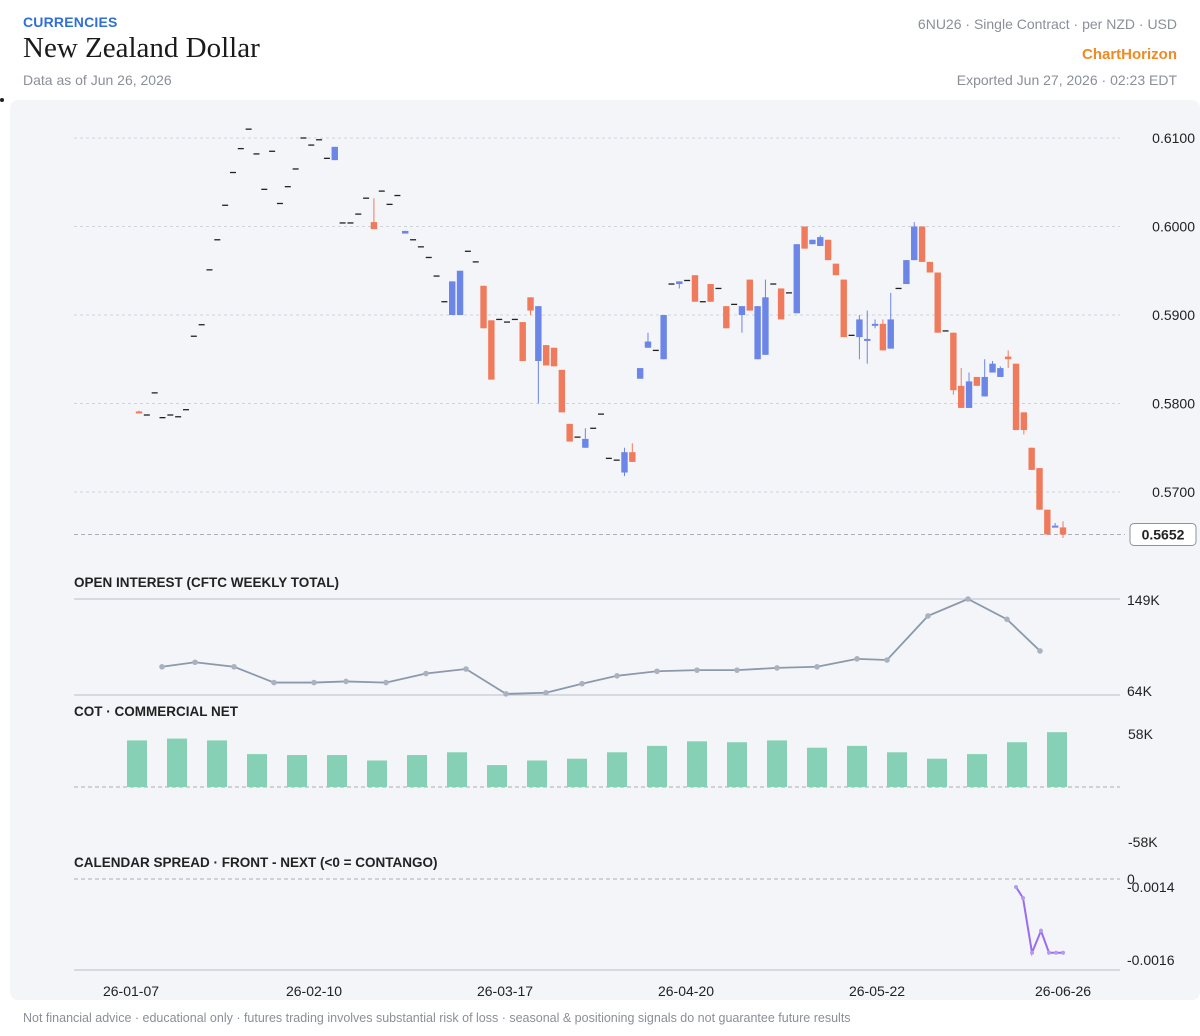 The height and width of the screenshot is (1036, 1200). Describe the element at coordinates (1140, 691) in the screenshot. I see `oi-y-tick: 64K` at that location.